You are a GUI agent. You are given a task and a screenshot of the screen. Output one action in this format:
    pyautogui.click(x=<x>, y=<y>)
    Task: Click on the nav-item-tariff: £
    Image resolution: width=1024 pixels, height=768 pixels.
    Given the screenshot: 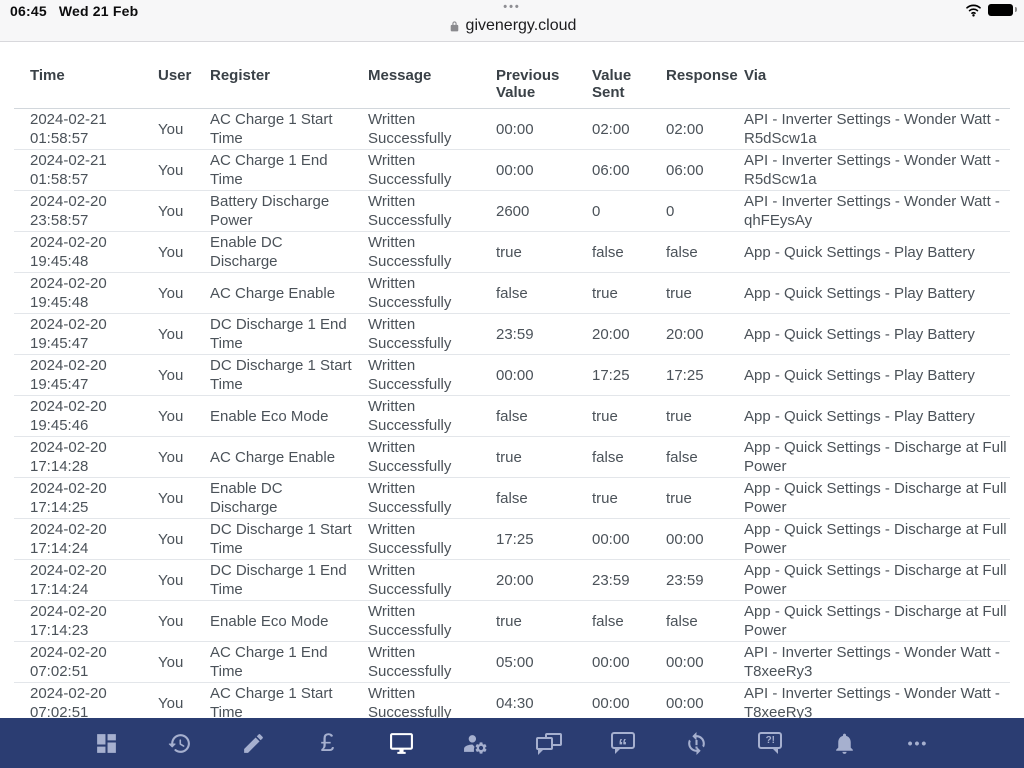 What is the action you would take?
    pyautogui.click(x=327, y=743)
    